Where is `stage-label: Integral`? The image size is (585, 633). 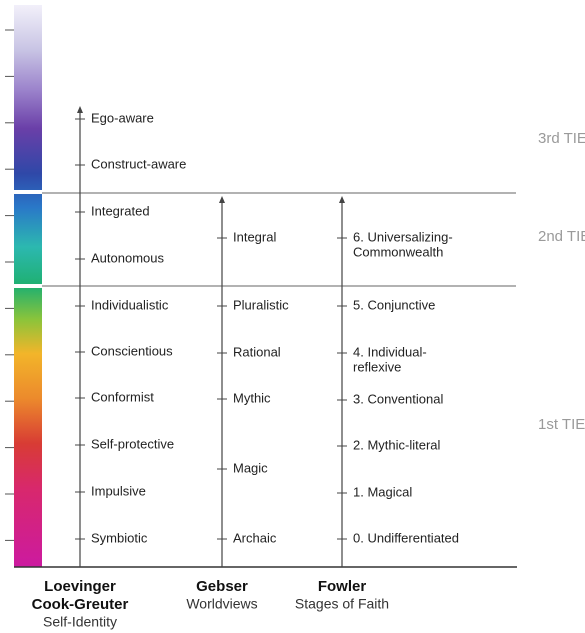
stage-label: Integral is located at coordinates (254, 236).